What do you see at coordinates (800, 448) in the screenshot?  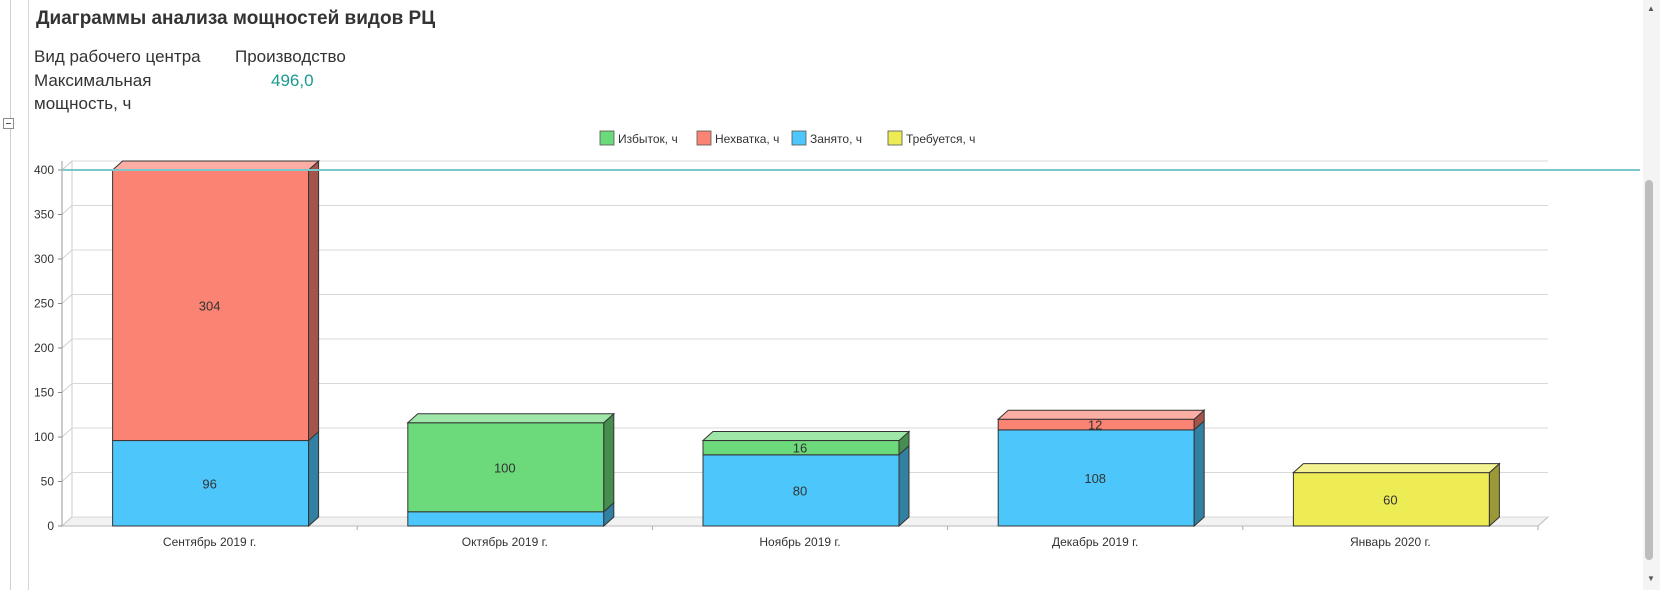 I see `data-label: 16` at bounding box center [800, 448].